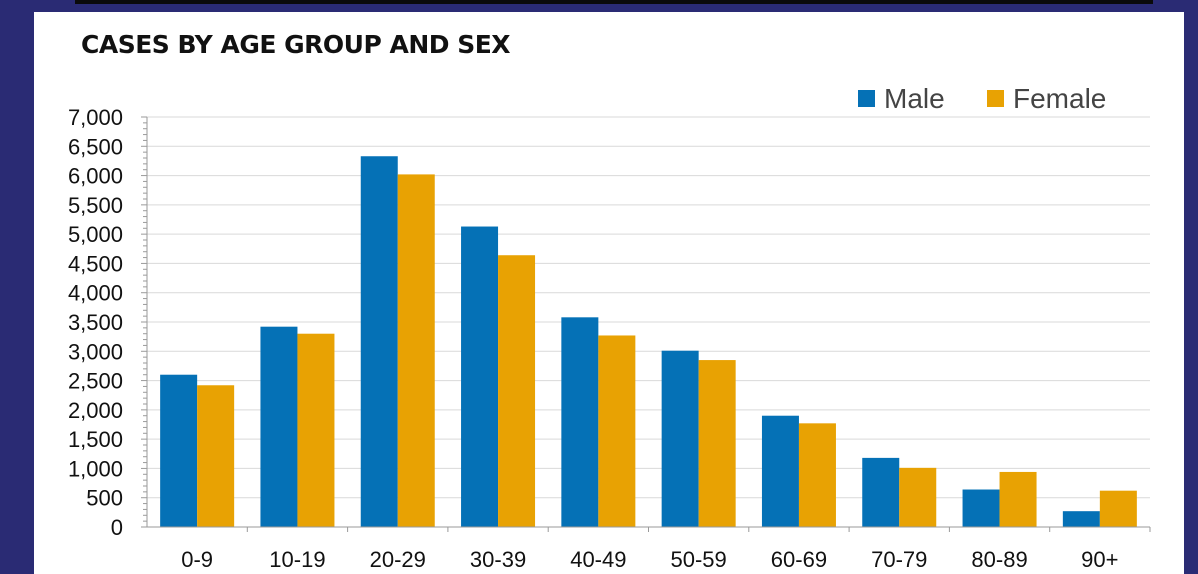 The image size is (1198, 574). What do you see at coordinates (95, 439) in the screenshot?
I see `y-tick-label: 1,500` at bounding box center [95, 439].